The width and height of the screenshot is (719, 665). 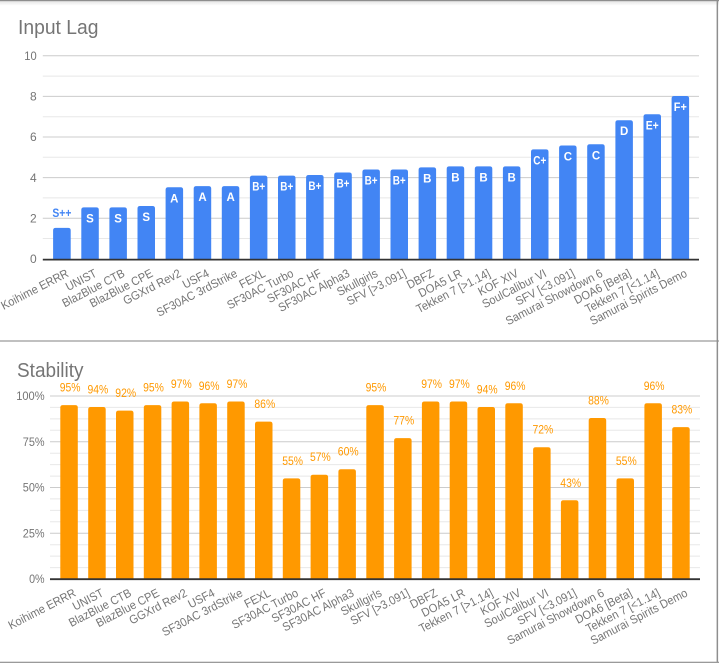 What do you see at coordinates (320, 457) in the screenshot?
I see `svg-text: 57%` at bounding box center [320, 457].